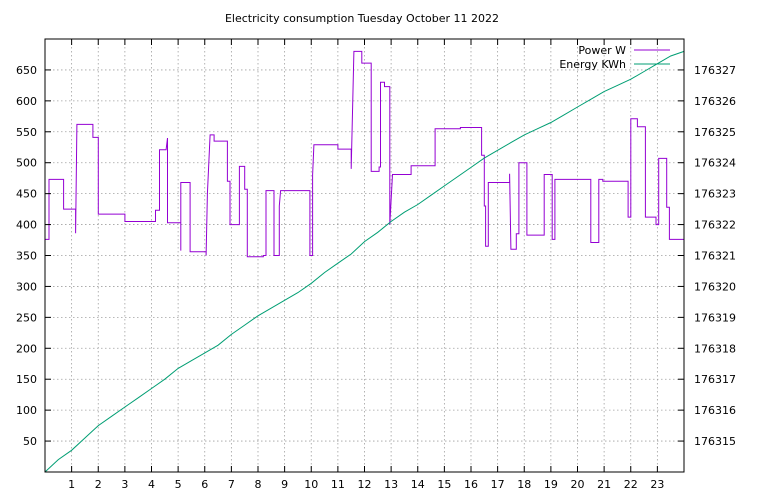 The height and width of the screenshot is (500, 768). What do you see at coordinates (30, 441) in the screenshot?
I see `y-tick-label: 50` at bounding box center [30, 441].